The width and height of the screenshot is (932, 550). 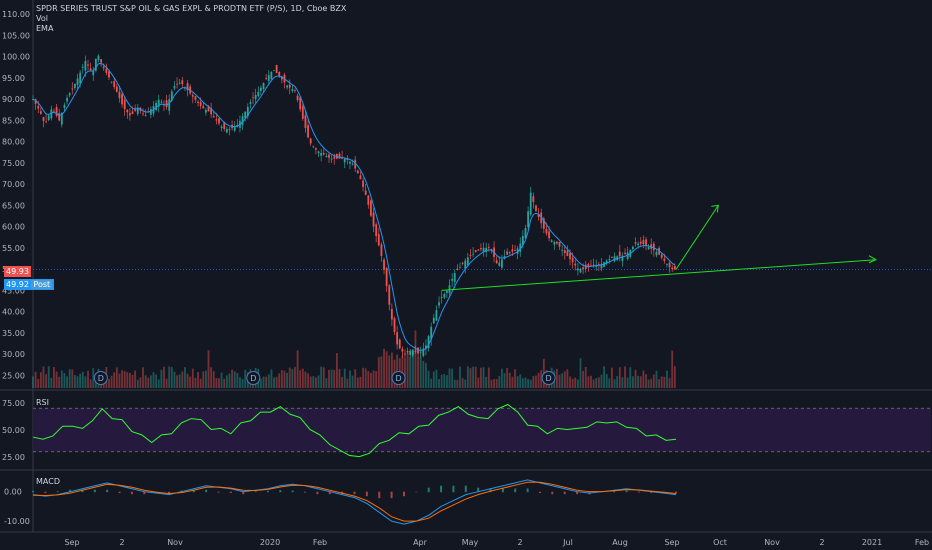 I want to click on time-tick-label: May, so click(x=470, y=542).